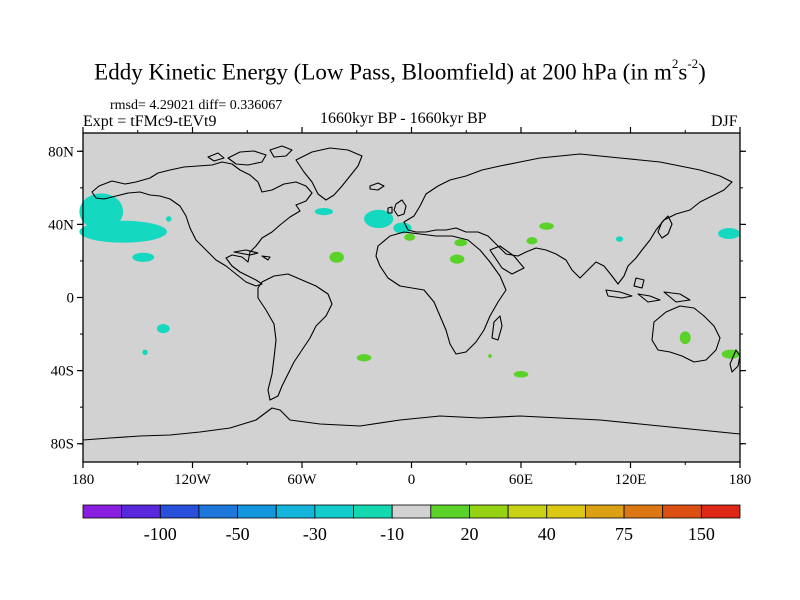  What do you see at coordinates (329, 174) in the screenshot?
I see `coast-greenland` at bounding box center [329, 174].